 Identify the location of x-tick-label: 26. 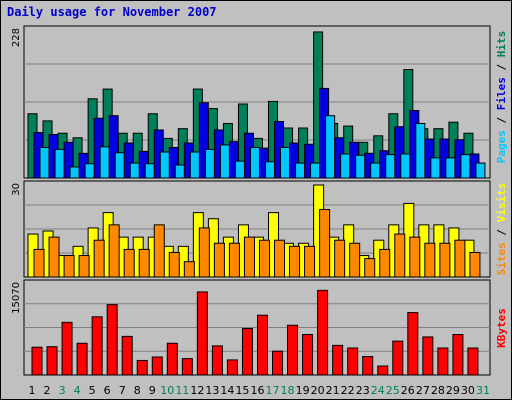
(408, 390).